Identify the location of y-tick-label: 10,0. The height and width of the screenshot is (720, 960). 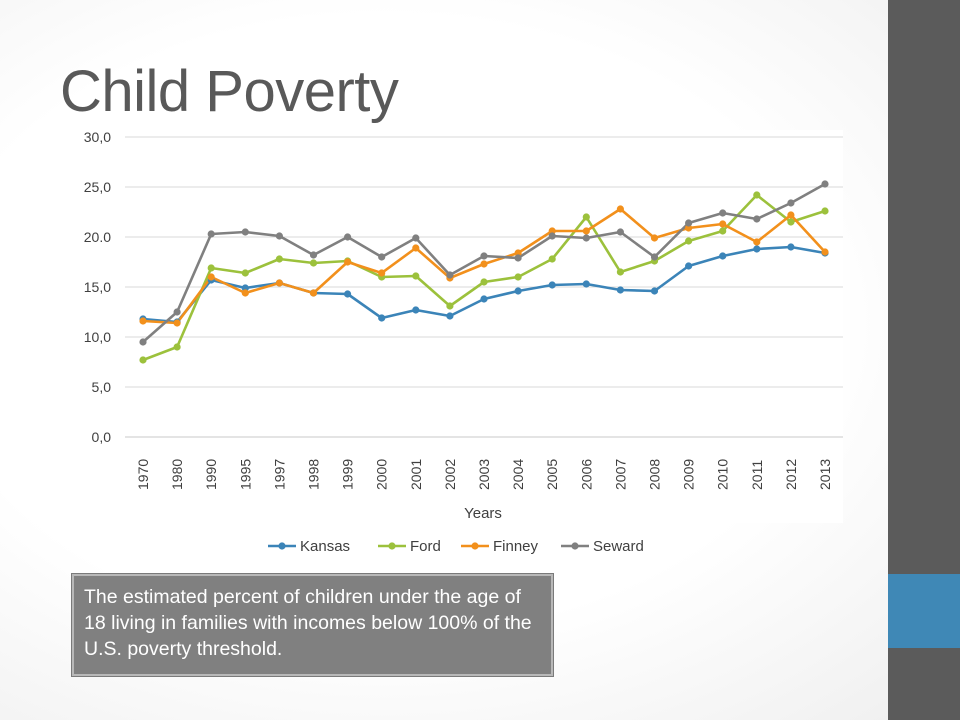
(97, 337).